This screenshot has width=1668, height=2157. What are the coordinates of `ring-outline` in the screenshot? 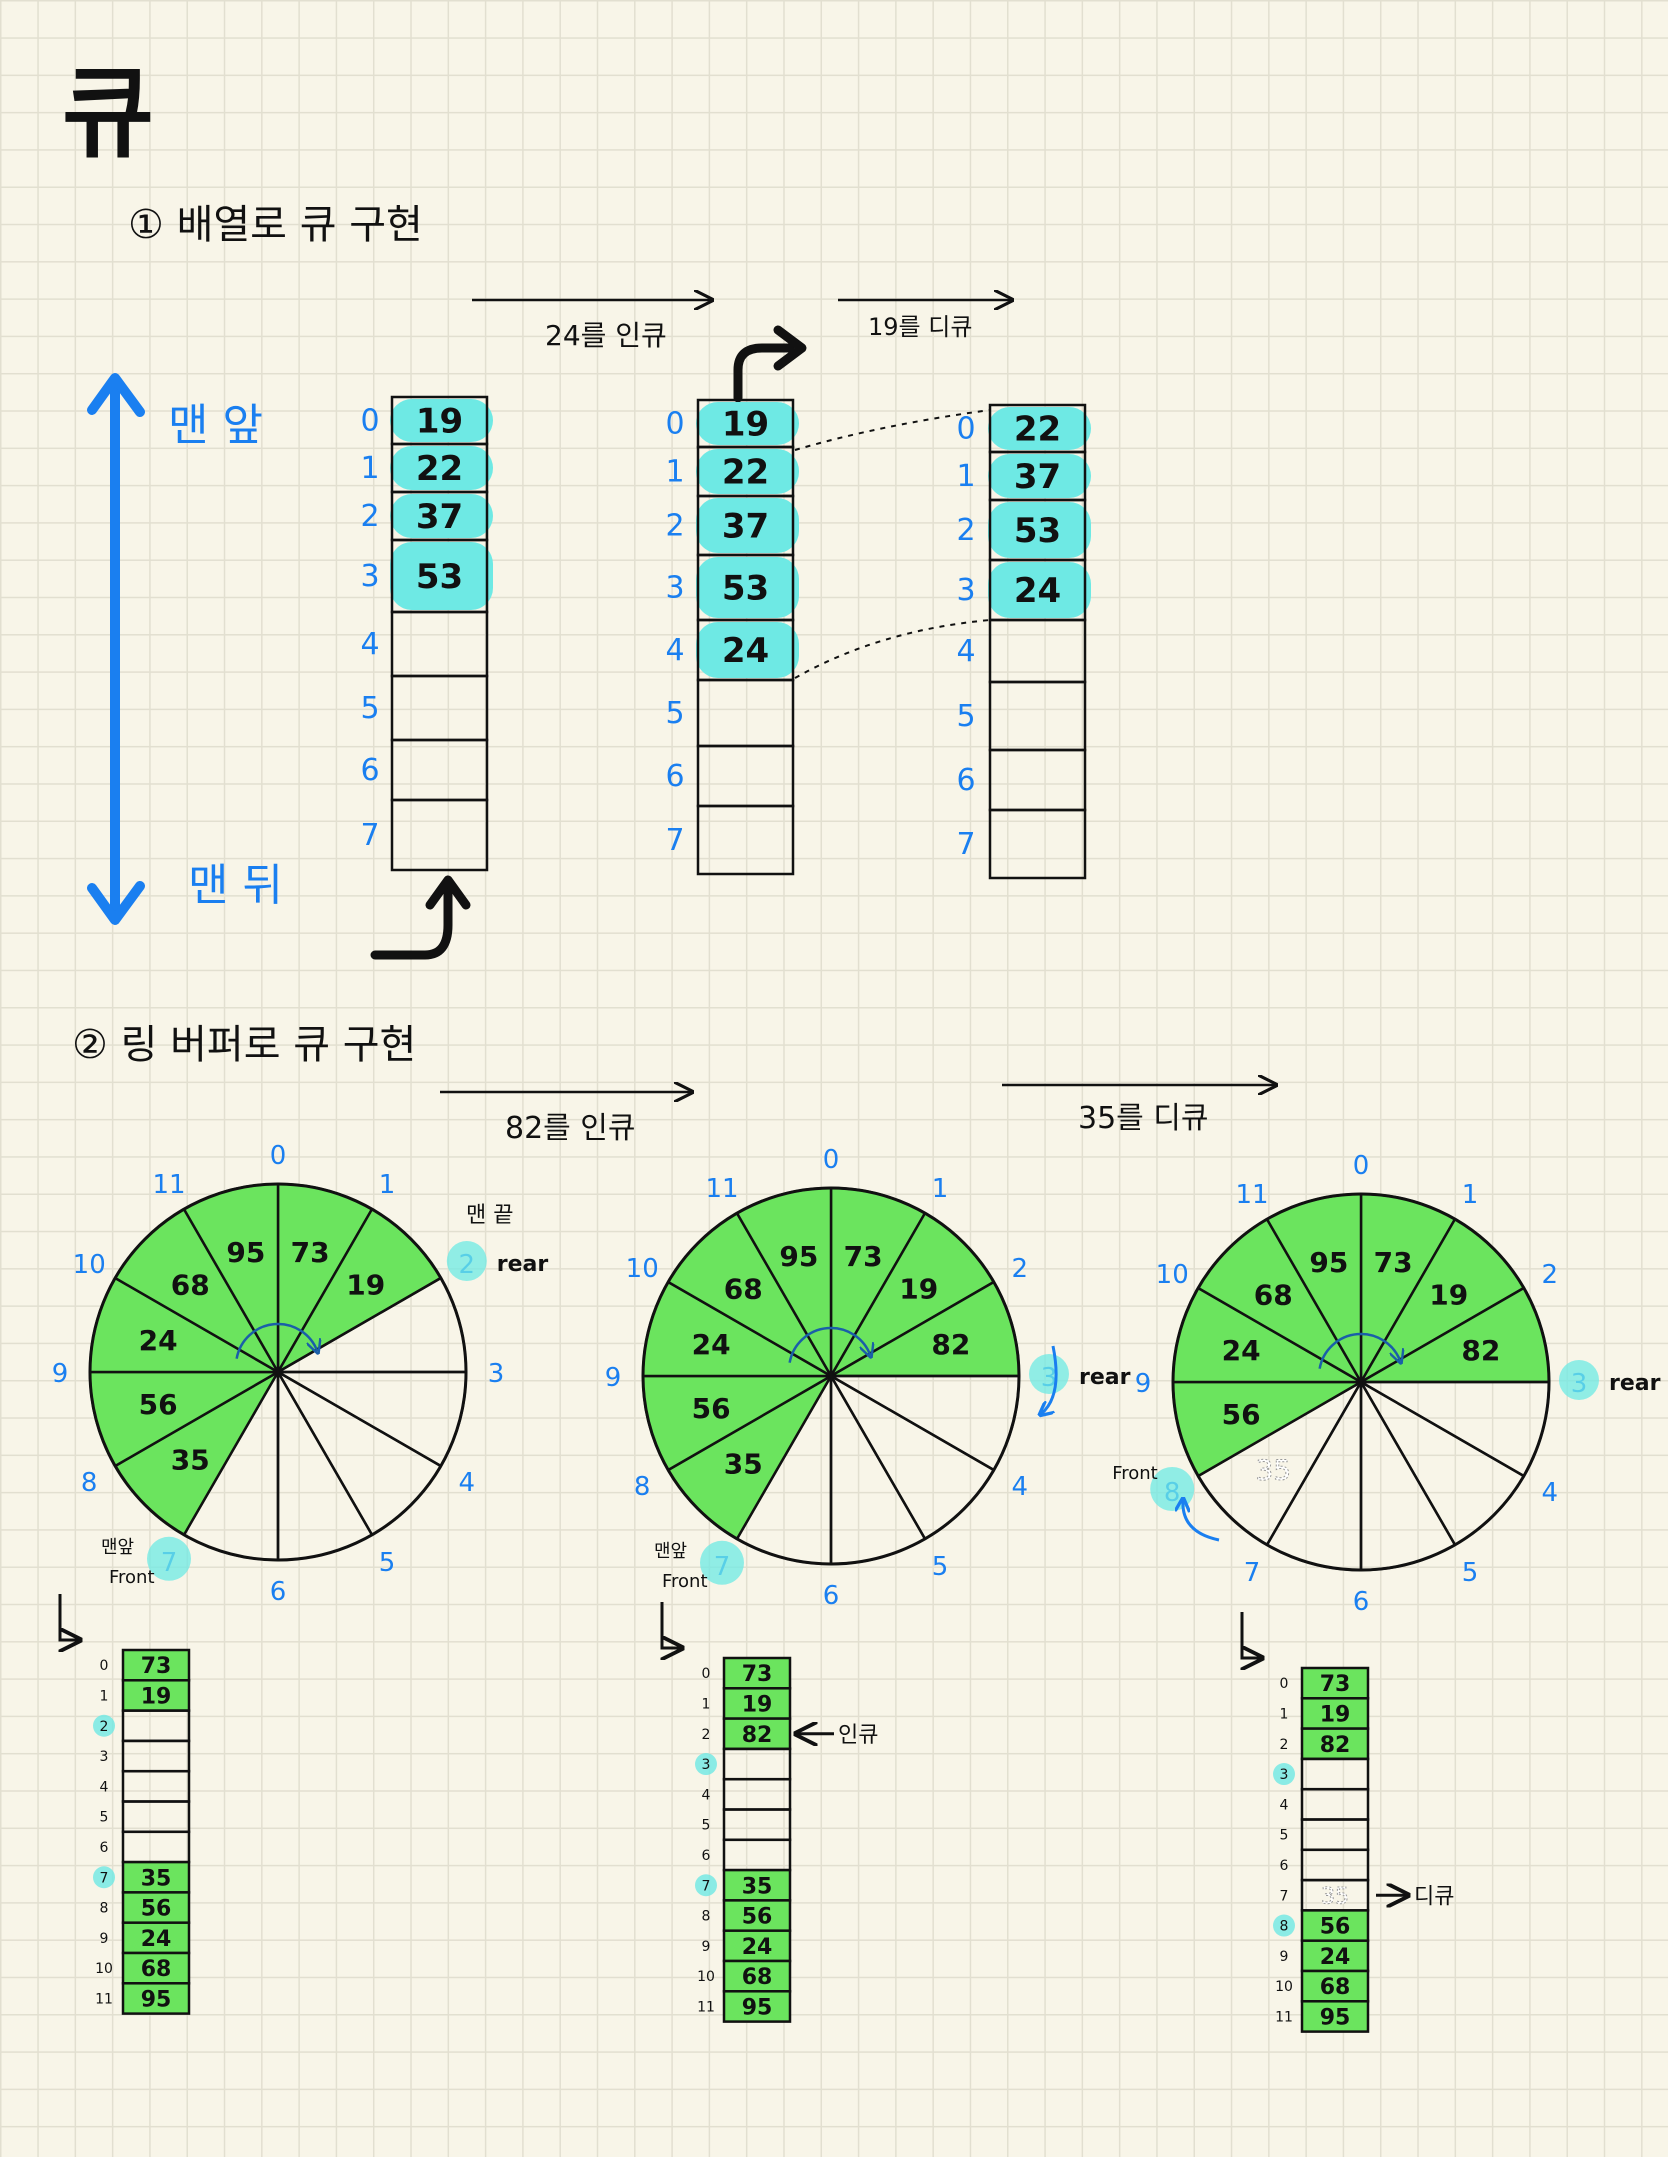 It's located at (1361, 1382).